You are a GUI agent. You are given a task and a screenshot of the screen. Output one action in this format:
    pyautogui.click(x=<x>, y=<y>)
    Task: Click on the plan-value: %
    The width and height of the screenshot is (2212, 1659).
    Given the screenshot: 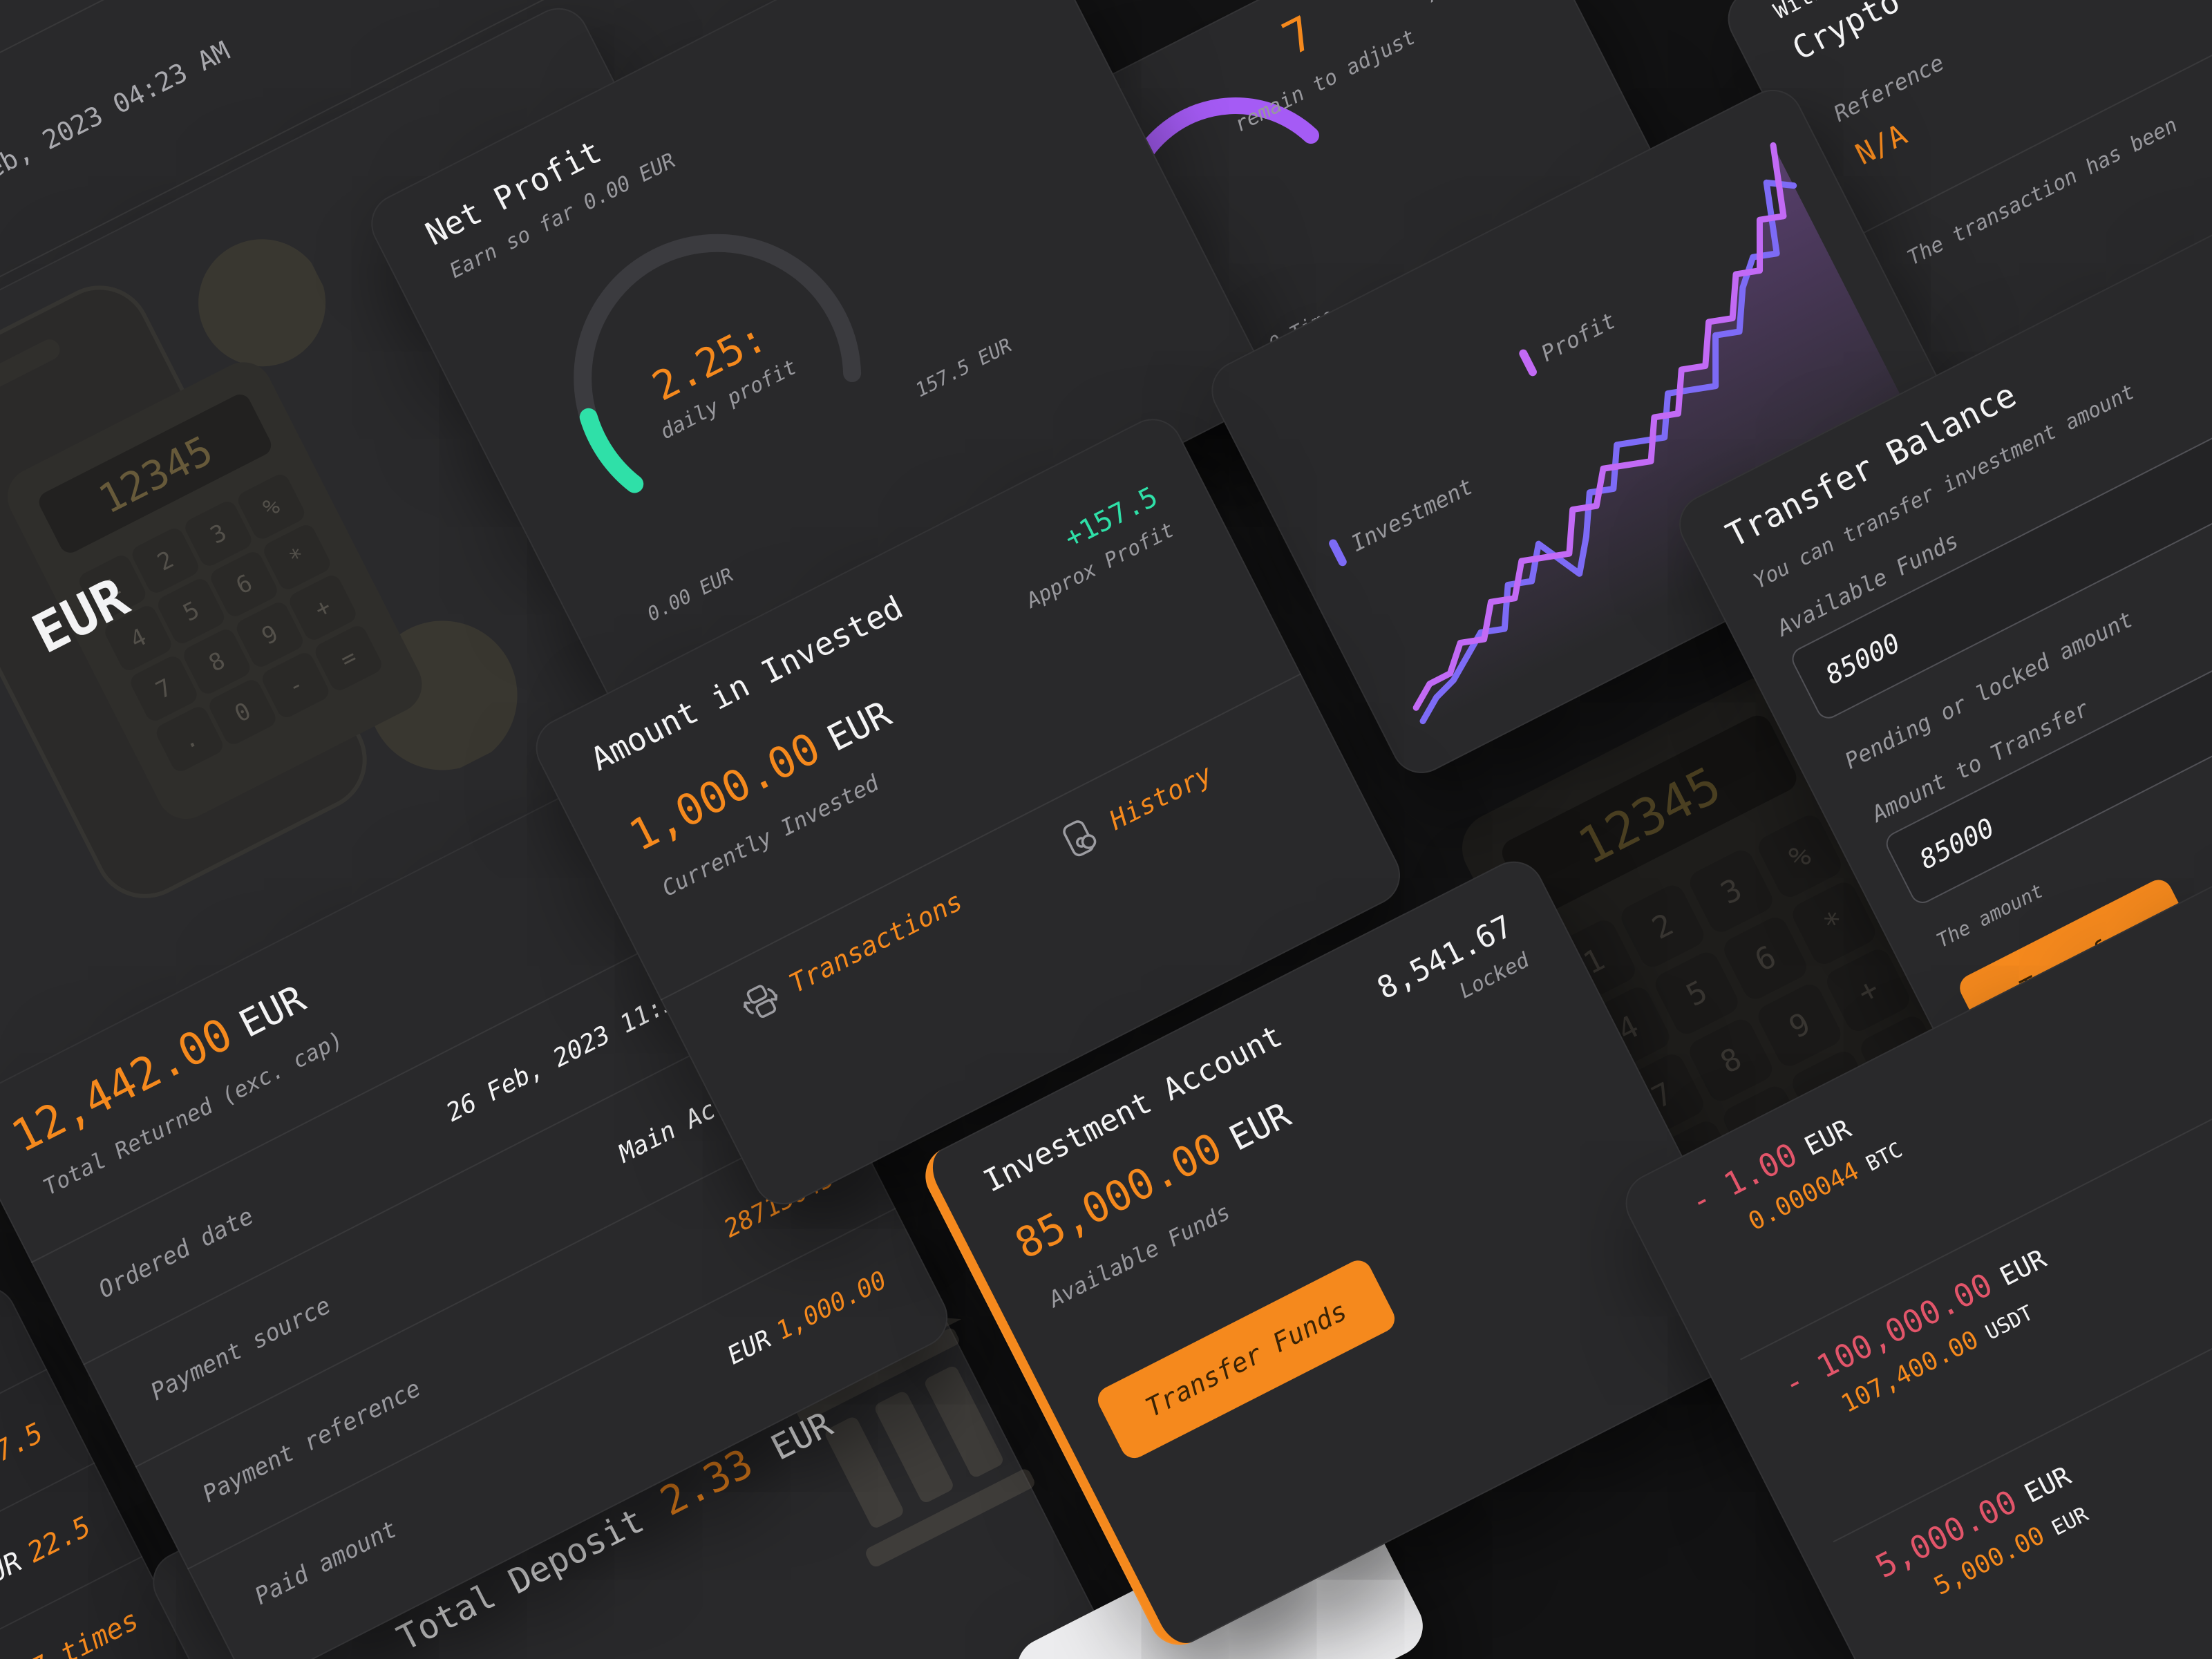 What is the action you would take?
    pyautogui.click(x=0, y=1341)
    